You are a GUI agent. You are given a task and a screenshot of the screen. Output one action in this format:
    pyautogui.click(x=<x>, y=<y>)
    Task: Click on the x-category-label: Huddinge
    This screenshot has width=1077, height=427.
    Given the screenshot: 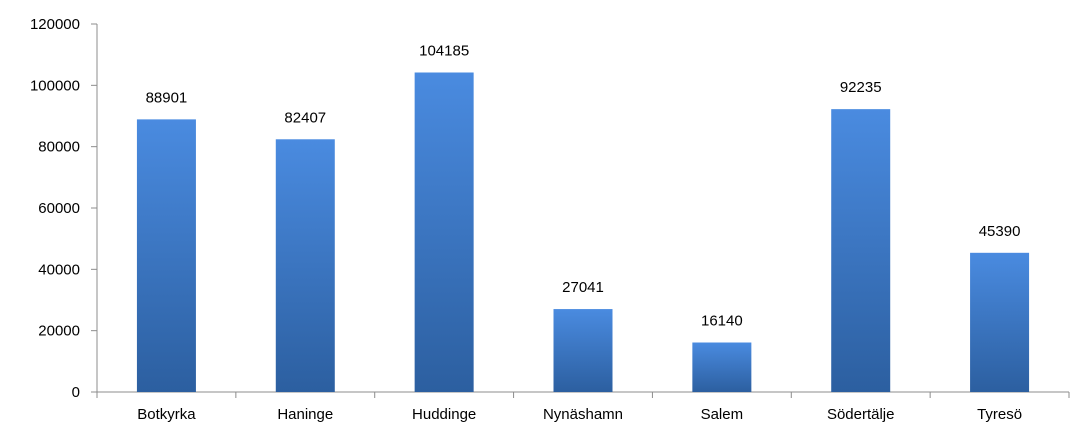 What is the action you would take?
    pyautogui.click(x=444, y=414)
    